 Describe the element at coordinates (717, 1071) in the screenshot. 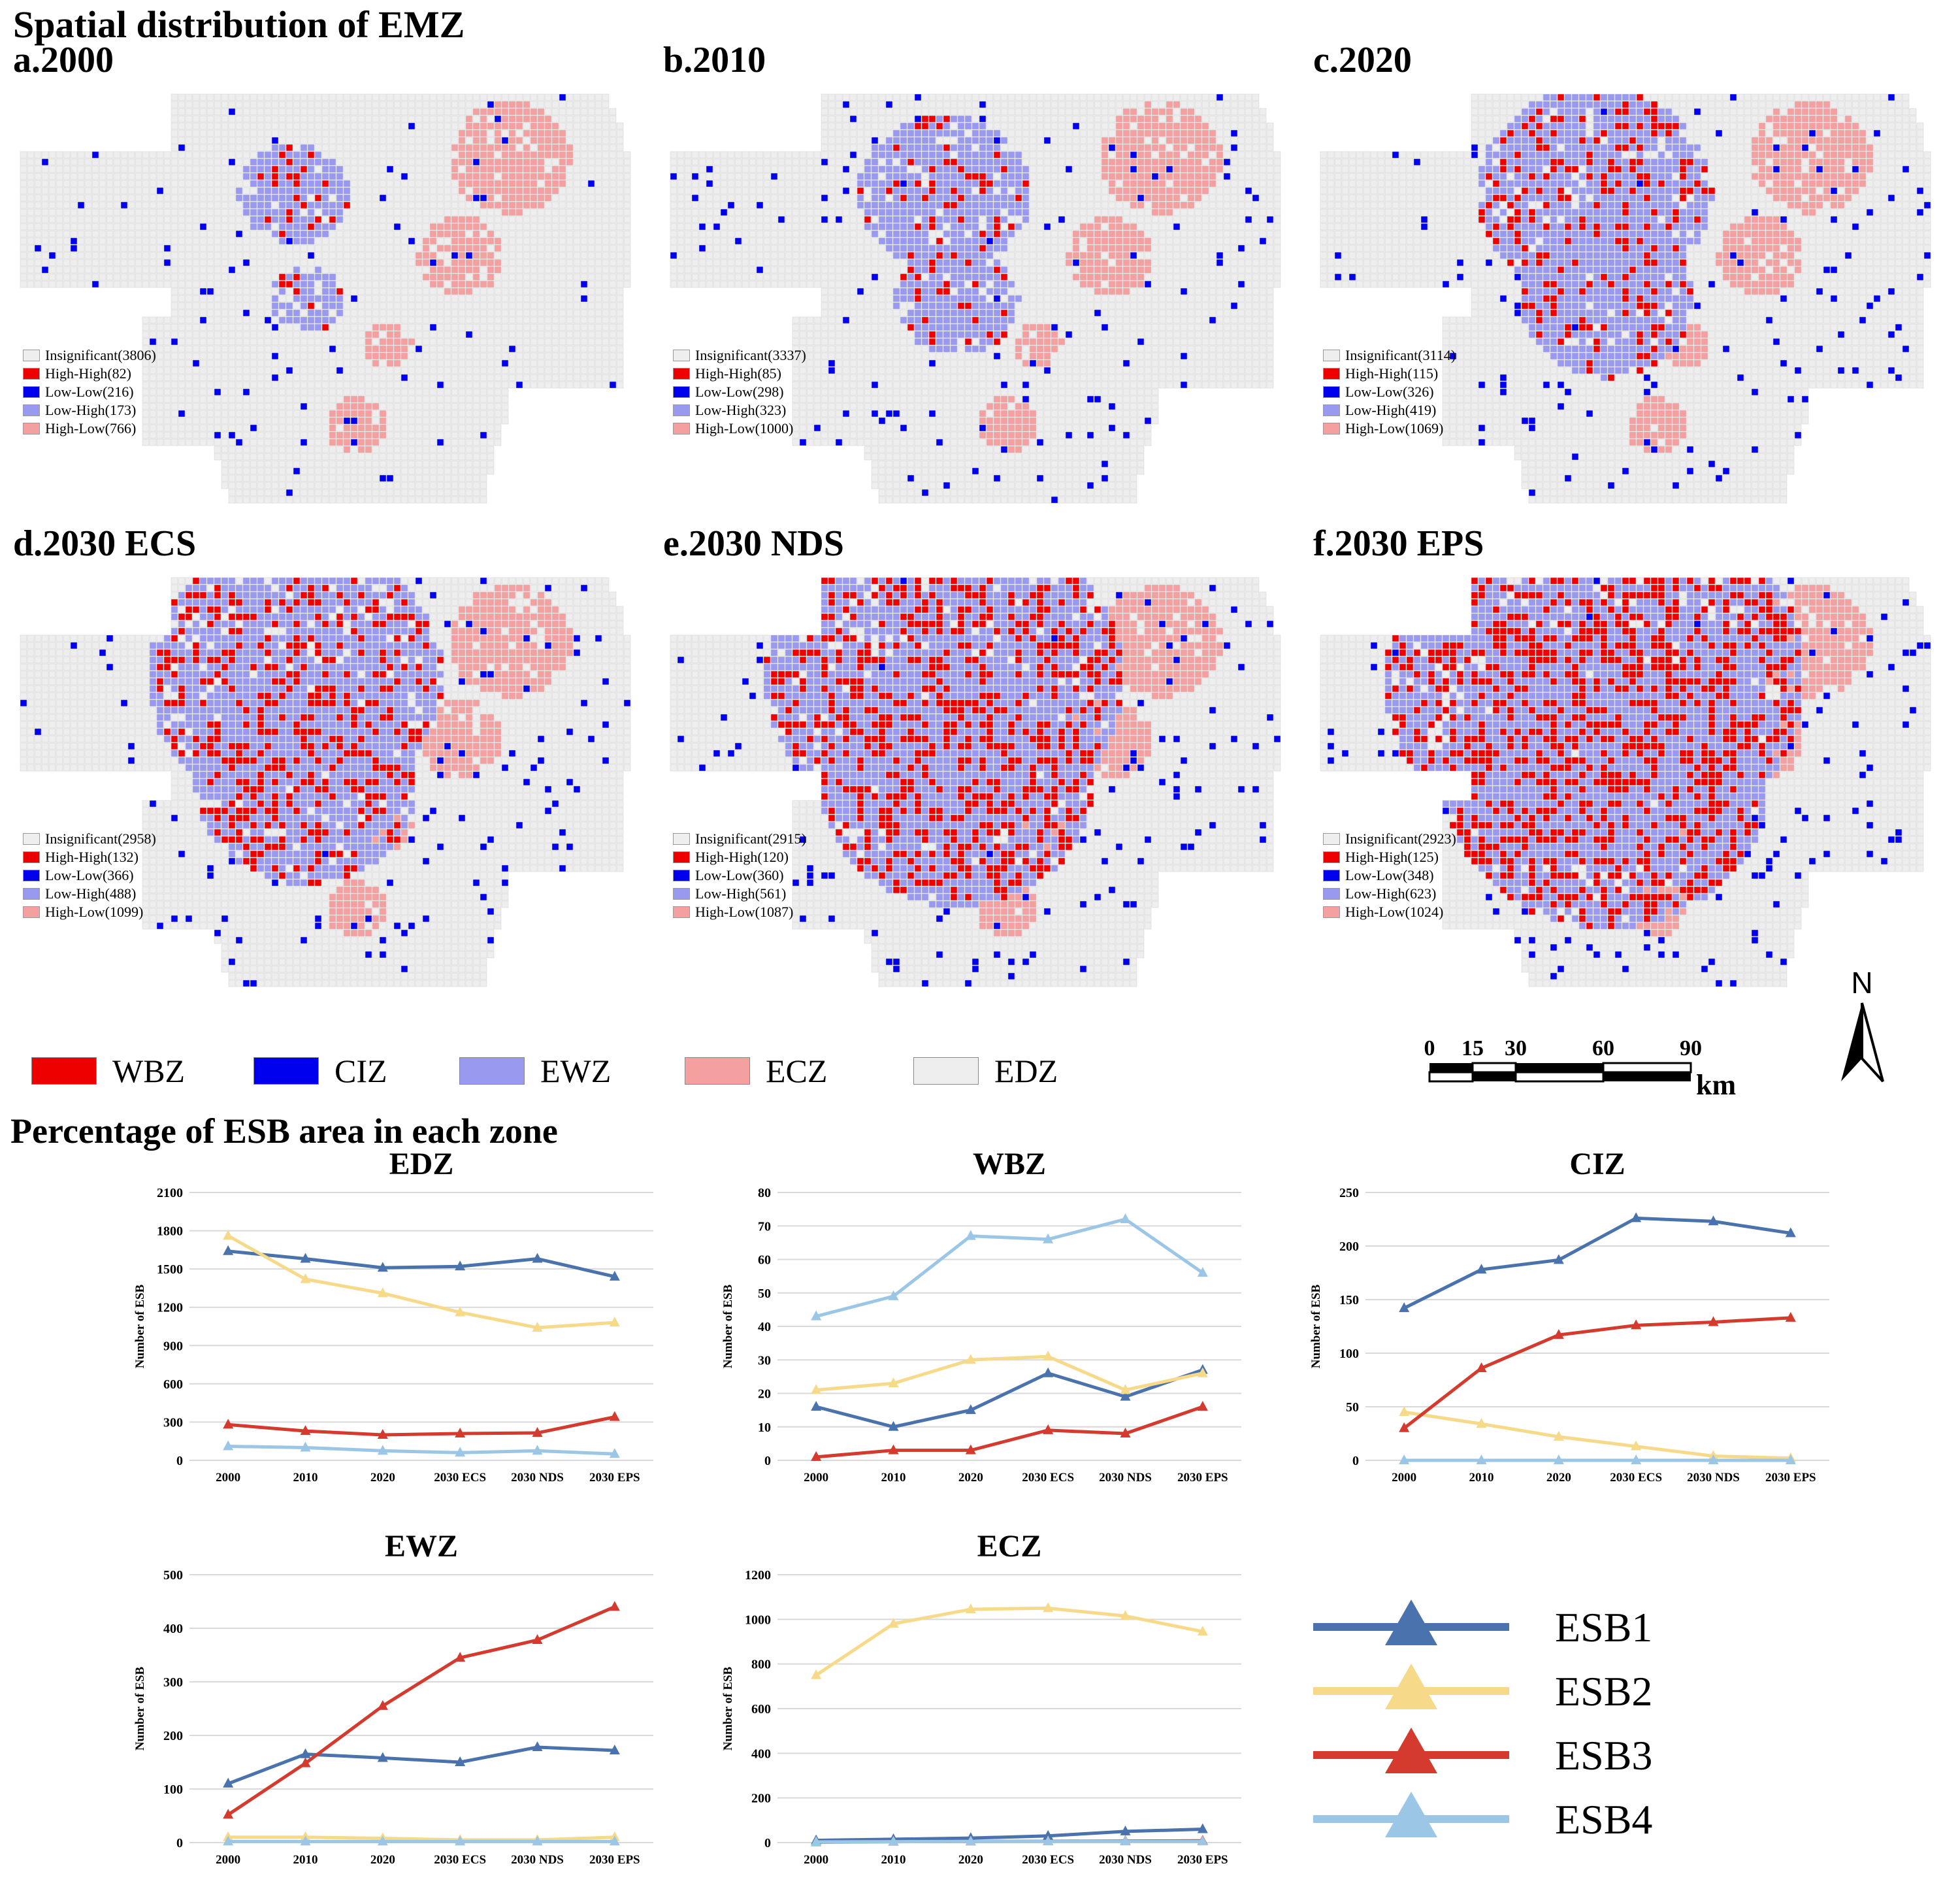

I see `ecz-swatch` at that location.